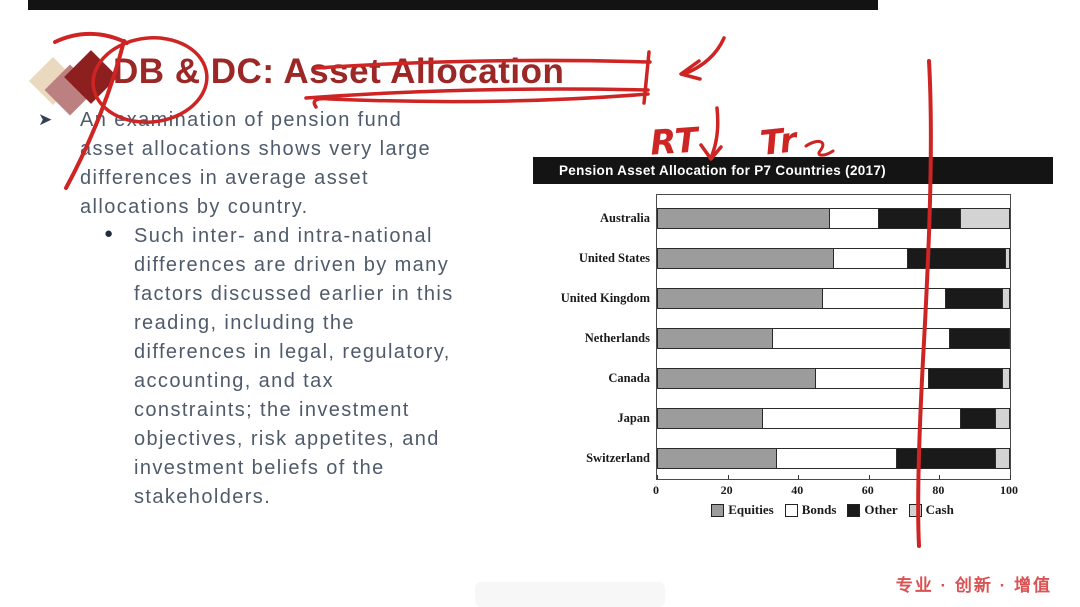 This screenshot has height=607, width=1080. I want to click on bar-row-switzerland, so click(833, 458).